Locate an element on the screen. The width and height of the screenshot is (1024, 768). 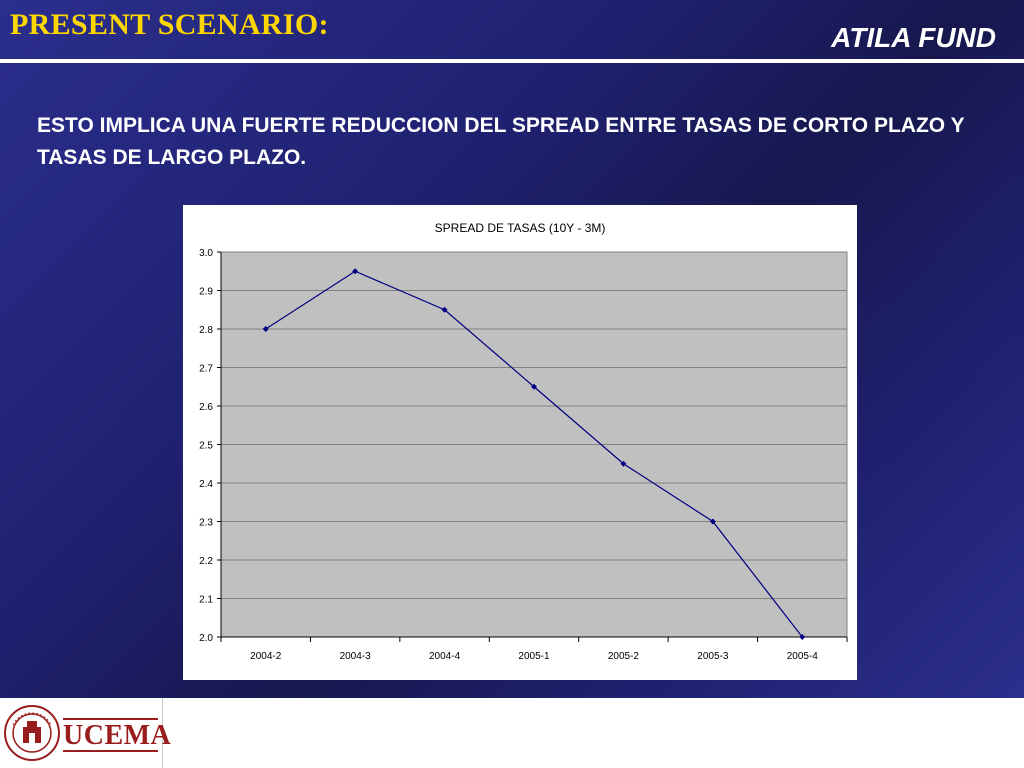
y-tick-label: 2.1 is located at coordinates (206, 600).